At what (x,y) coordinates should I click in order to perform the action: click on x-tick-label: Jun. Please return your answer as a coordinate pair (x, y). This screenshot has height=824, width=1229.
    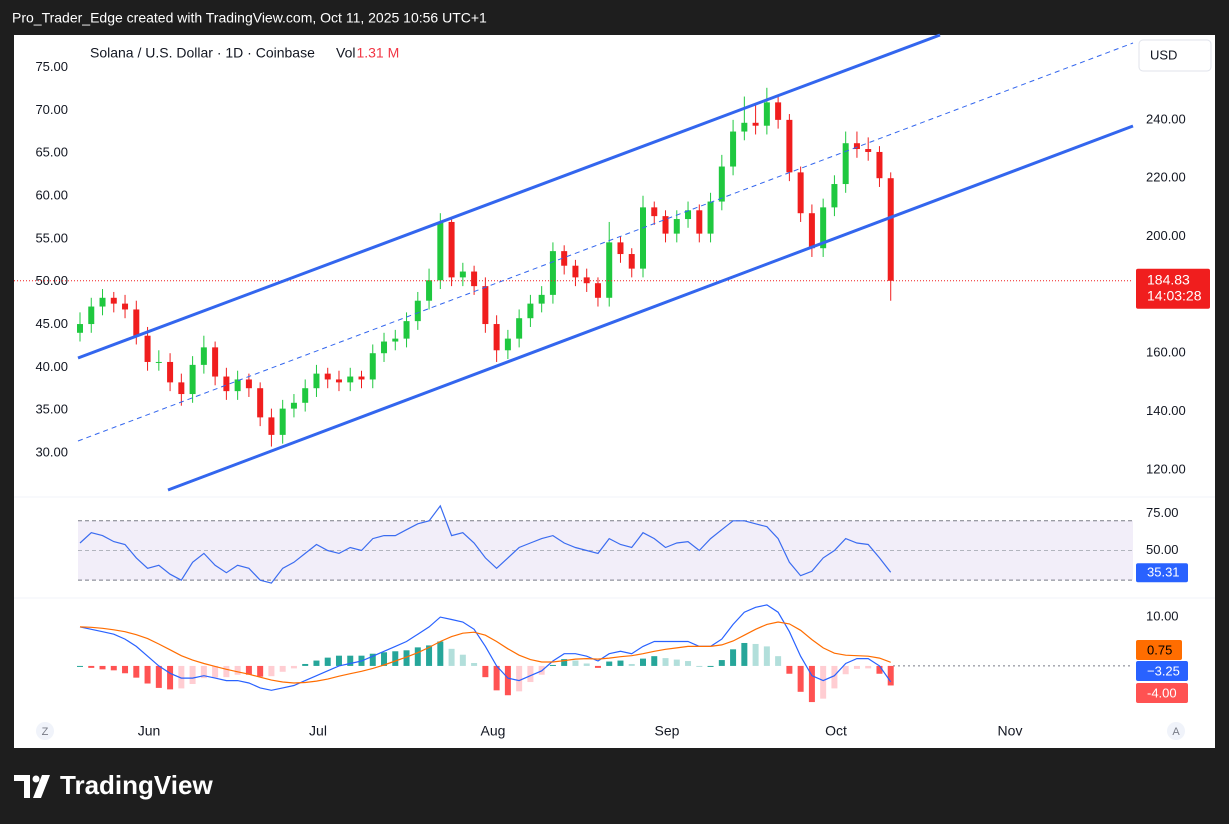
    Looking at the image, I should click on (149, 731).